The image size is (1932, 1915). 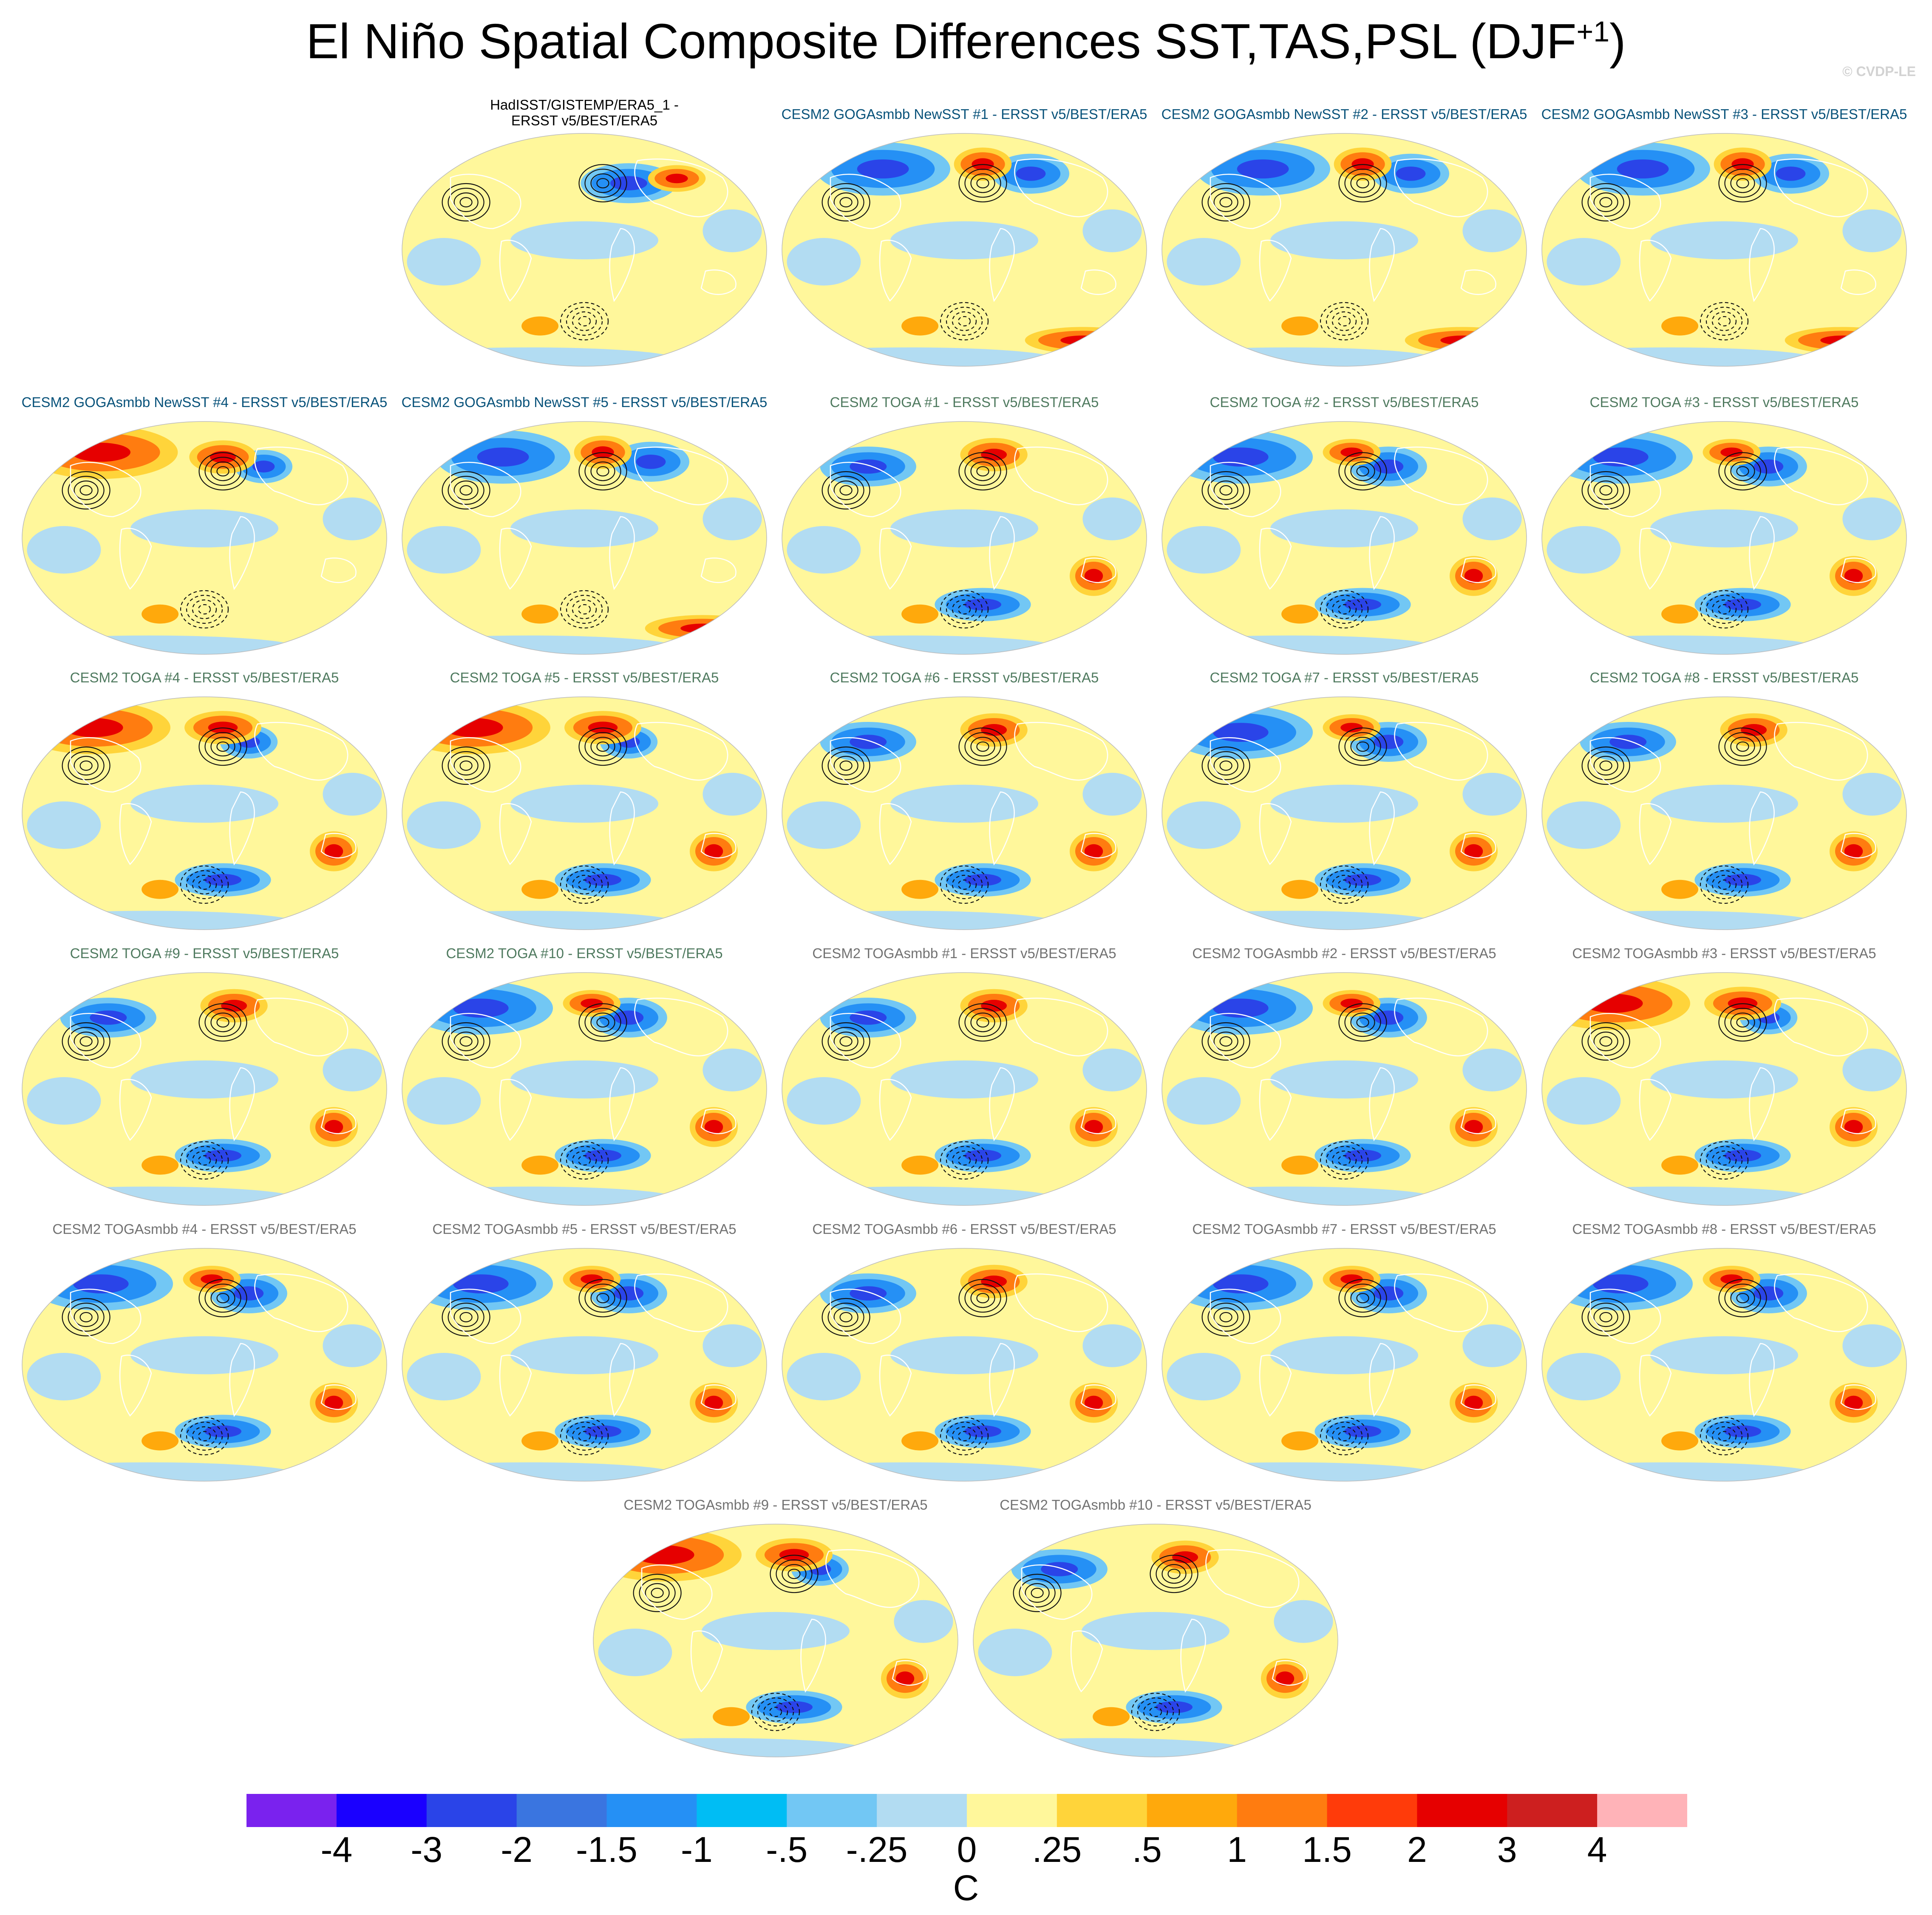 I want to click on map-panel: CESM2 TOGA #9 - ERSST v5/BEST/ERA5, so click(x=205, y=1077).